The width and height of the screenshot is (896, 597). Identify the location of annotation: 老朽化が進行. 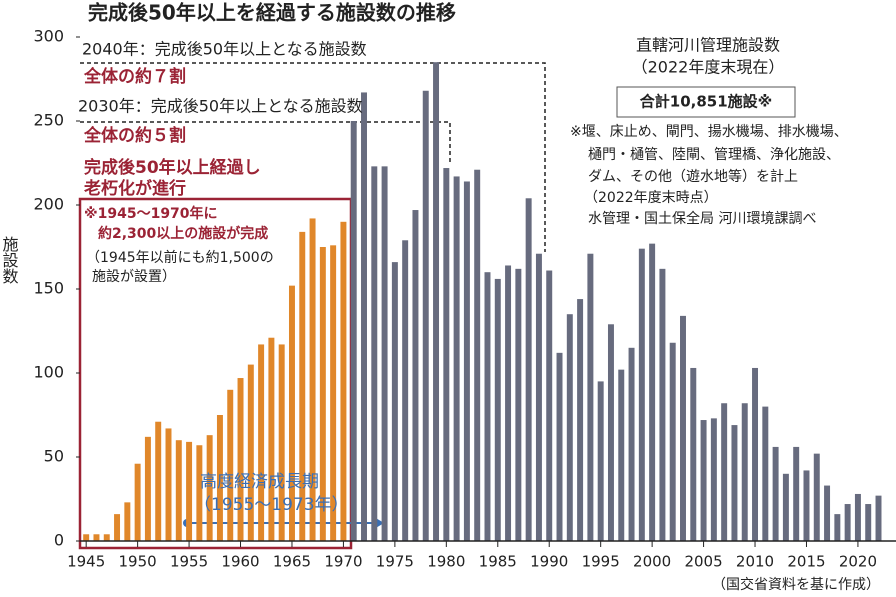
(134, 188).